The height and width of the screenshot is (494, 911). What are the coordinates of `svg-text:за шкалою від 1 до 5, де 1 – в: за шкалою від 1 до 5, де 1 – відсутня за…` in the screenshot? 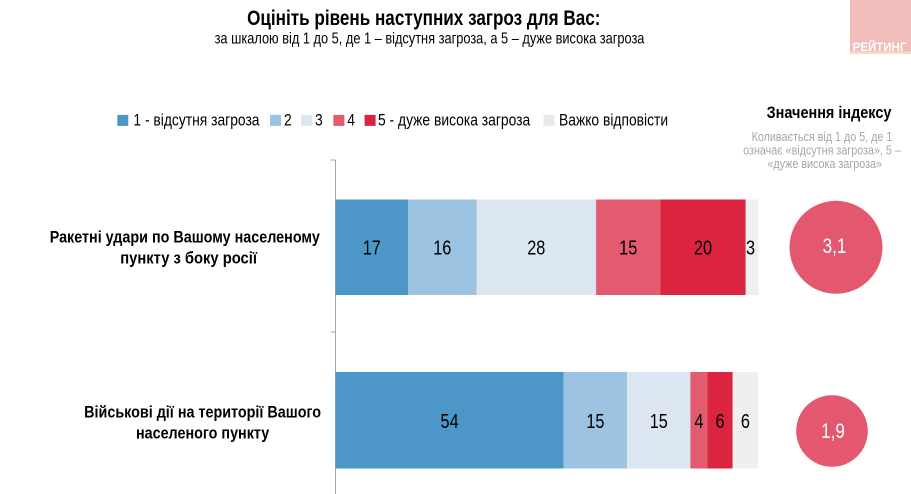 It's located at (430, 39).